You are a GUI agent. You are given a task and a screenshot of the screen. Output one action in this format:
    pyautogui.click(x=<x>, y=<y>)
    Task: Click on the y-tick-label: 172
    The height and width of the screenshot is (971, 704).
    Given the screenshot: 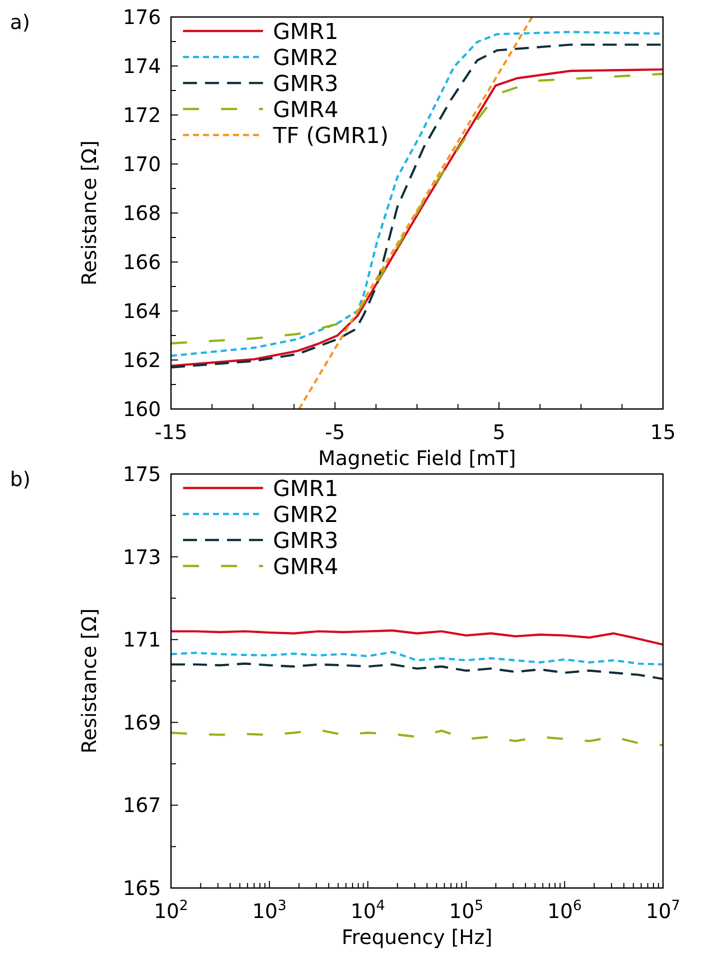 What is the action you would take?
    pyautogui.click(x=141, y=115)
    